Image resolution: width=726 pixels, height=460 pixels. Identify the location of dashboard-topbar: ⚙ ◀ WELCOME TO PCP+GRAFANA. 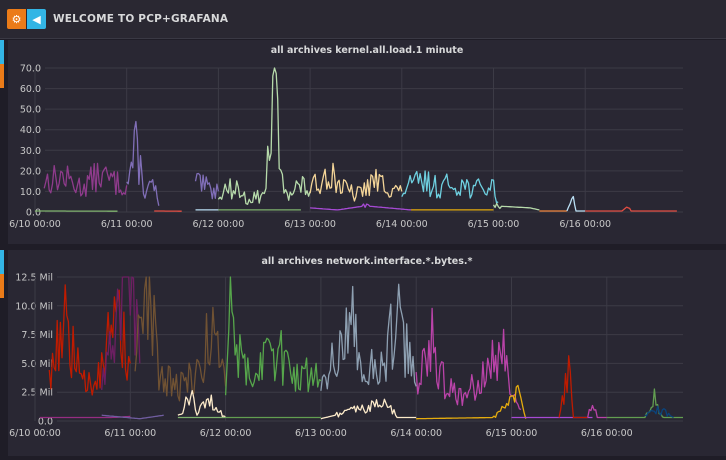
(363, 19).